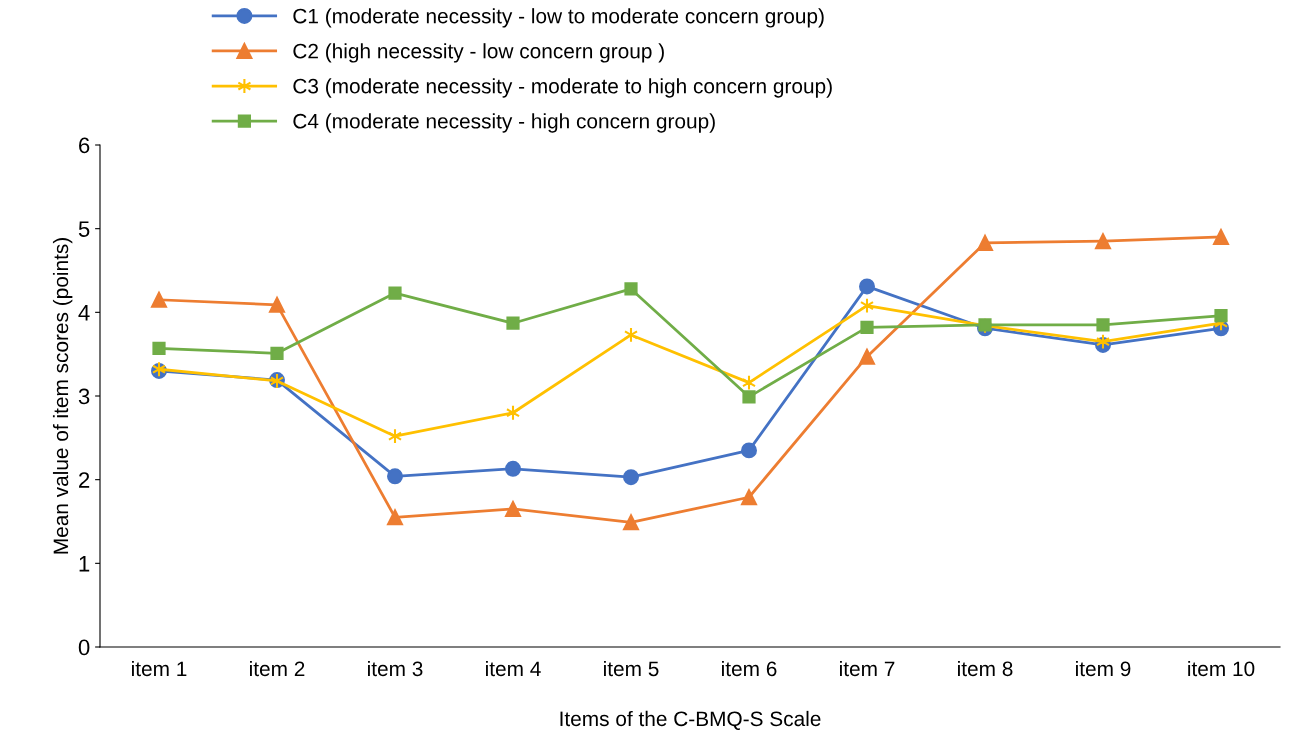 The image size is (1291, 749). What do you see at coordinates (84, 313) in the screenshot?
I see `y-tick-label: 4` at bounding box center [84, 313].